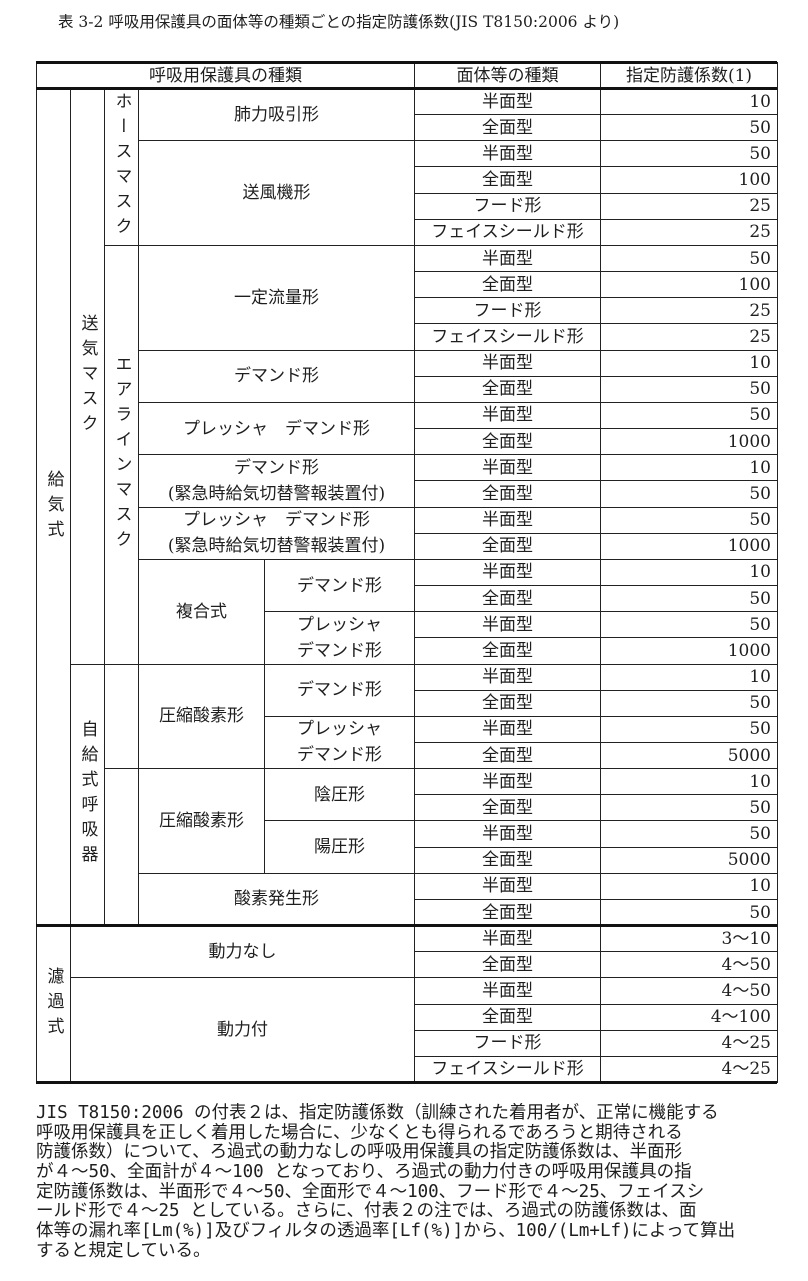  Describe the element at coordinates (276, 376) in the screenshot. I see `model-demand: デマンド形` at that location.